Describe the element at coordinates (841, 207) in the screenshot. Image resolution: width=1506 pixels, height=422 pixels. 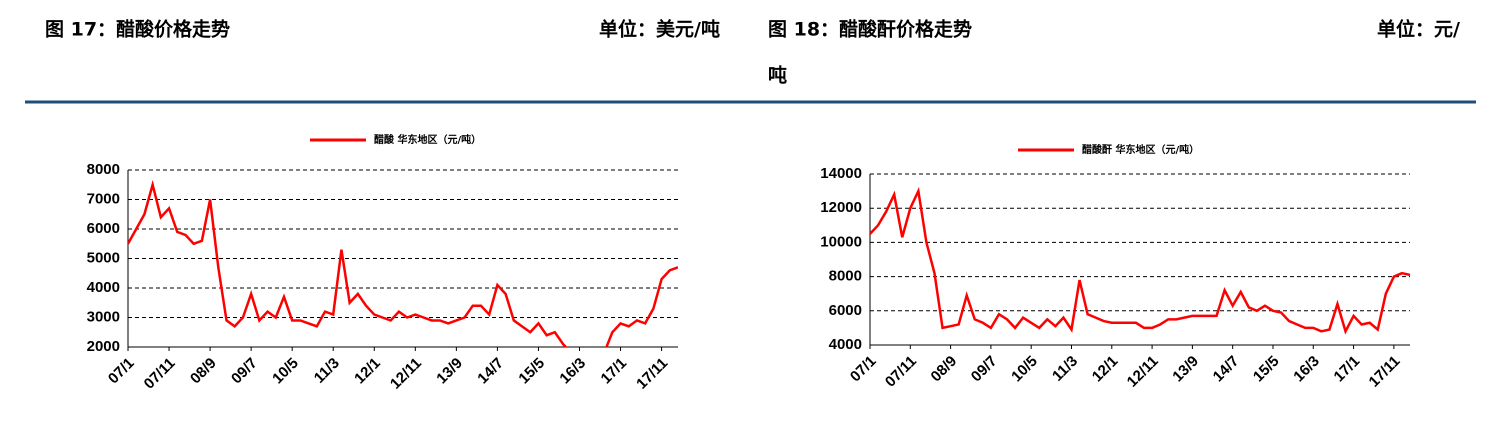
I see `y-tick-label: 12000` at that location.